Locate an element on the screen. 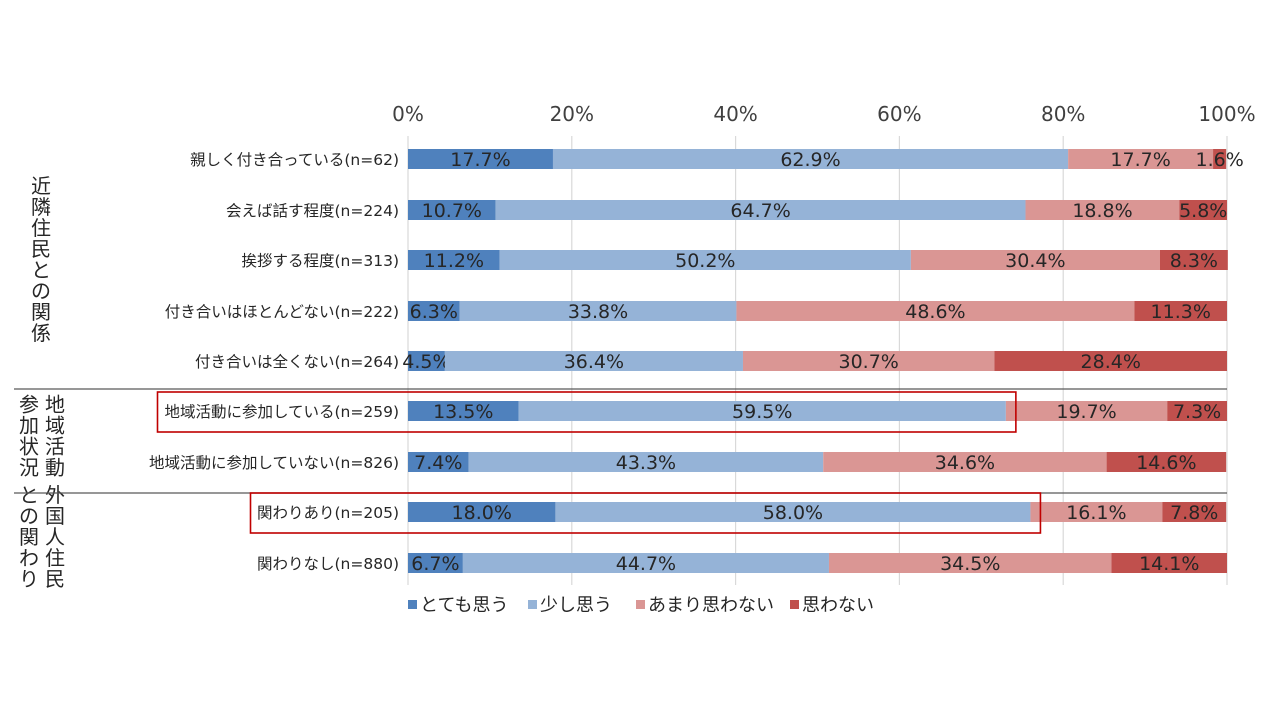  data-label: 48.6% is located at coordinates (935, 312).